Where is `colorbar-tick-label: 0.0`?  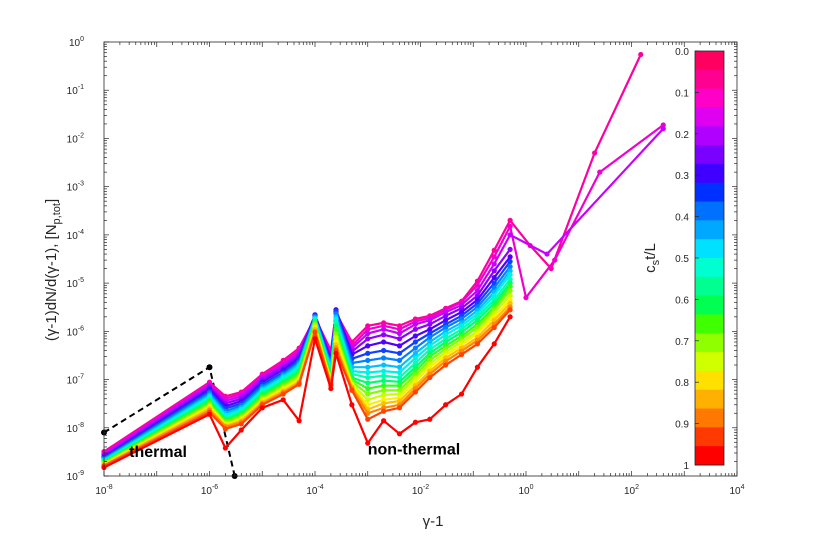
colorbar-tick-label: 0.0 is located at coordinates (682, 52).